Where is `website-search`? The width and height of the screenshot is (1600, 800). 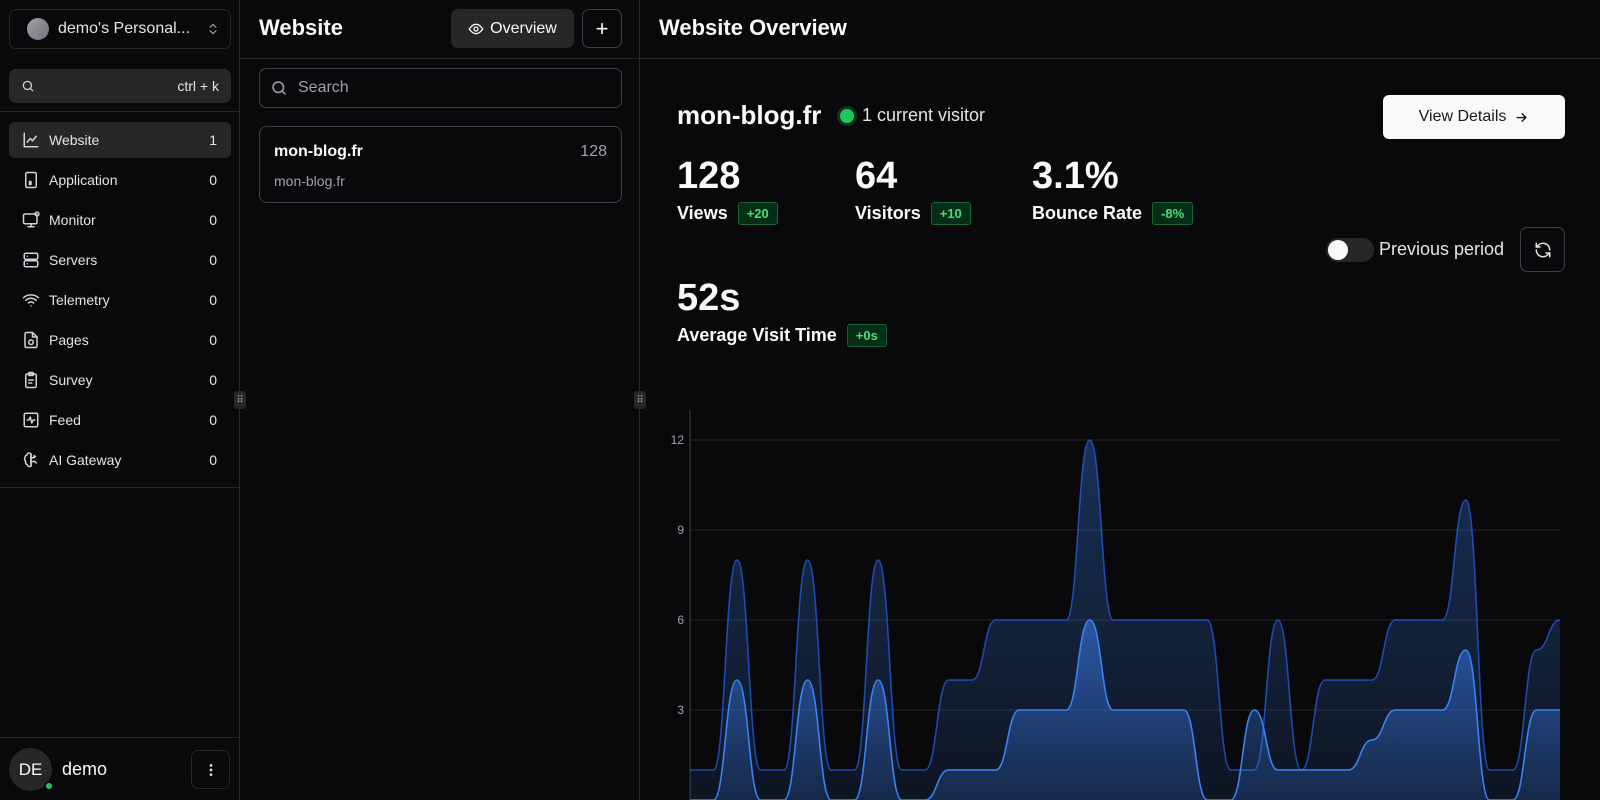 website-search is located at coordinates (440, 88).